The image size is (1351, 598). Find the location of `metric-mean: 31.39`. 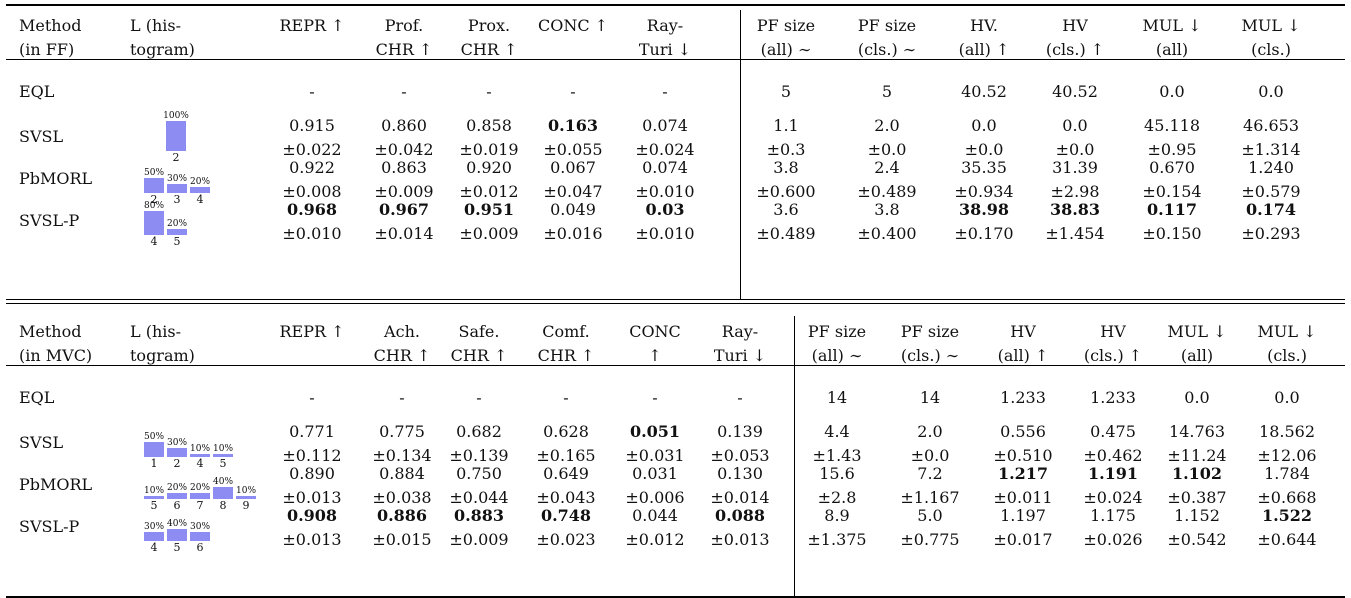

metric-mean: 31.39 is located at coordinates (1075, 167).